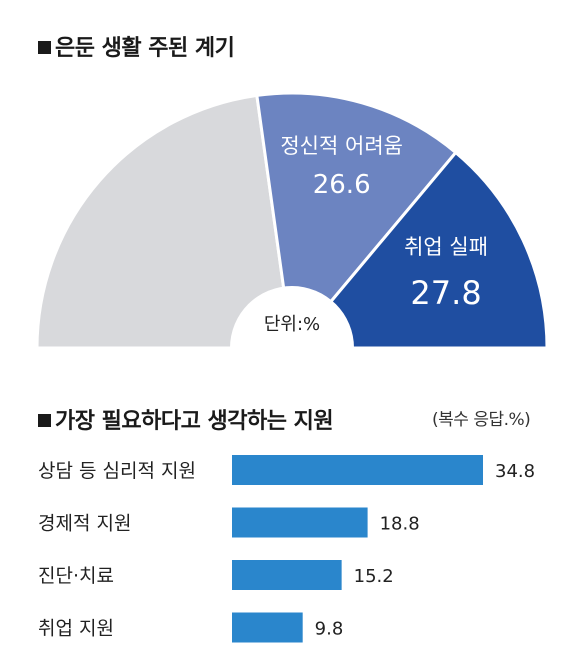  I want to click on pie-center-hole, so click(292, 317).